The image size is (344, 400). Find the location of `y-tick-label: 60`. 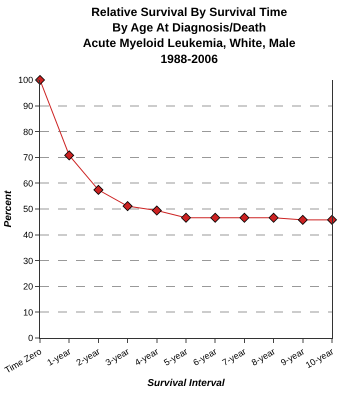

y-tick-label: 60 is located at coordinates (28, 183).